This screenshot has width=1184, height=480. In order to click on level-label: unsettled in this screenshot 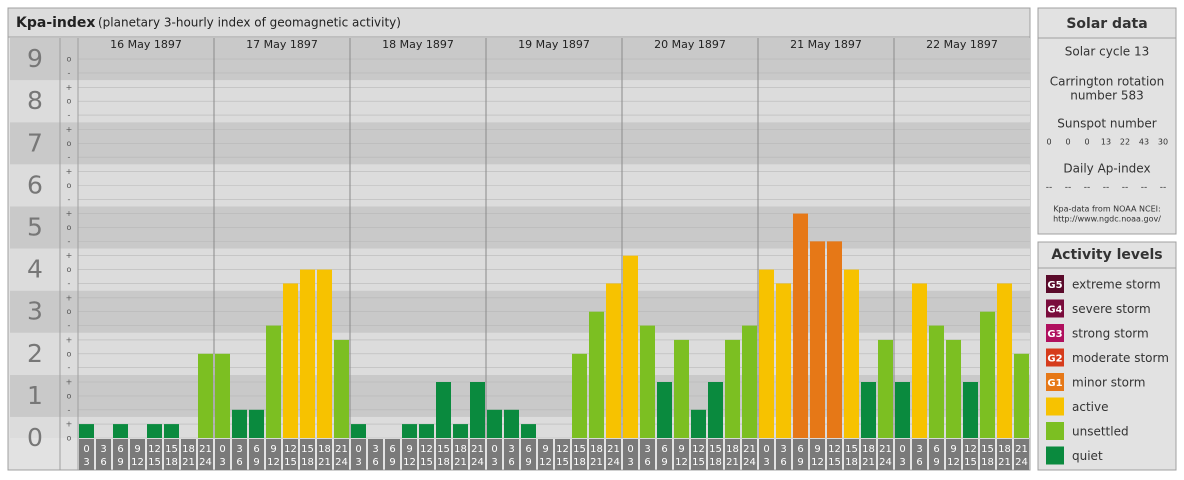, I will do `click(1100, 432)`.